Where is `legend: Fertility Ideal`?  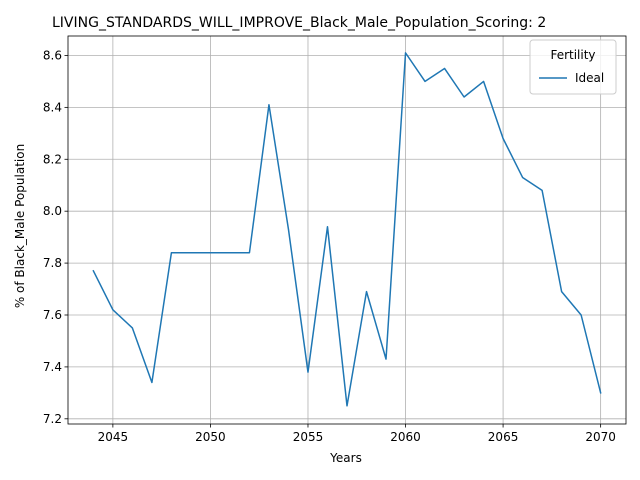 legend: Fertility Ideal is located at coordinates (573, 67).